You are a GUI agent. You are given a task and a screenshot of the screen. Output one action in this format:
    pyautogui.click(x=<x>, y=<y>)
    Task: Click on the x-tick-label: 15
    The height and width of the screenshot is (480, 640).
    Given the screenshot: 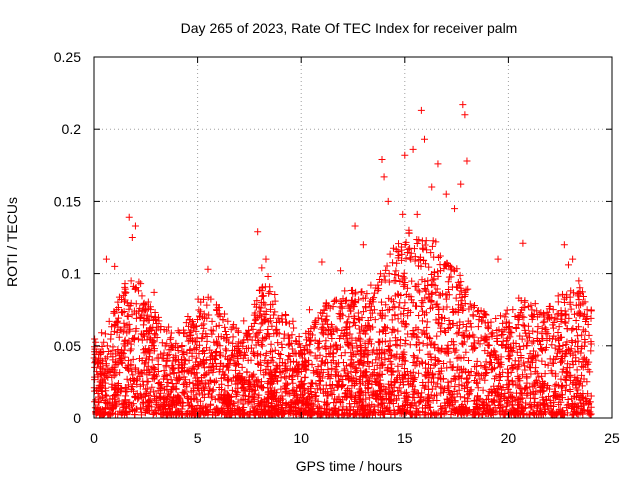 What is the action you would take?
    pyautogui.click(x=405, y=438)
    